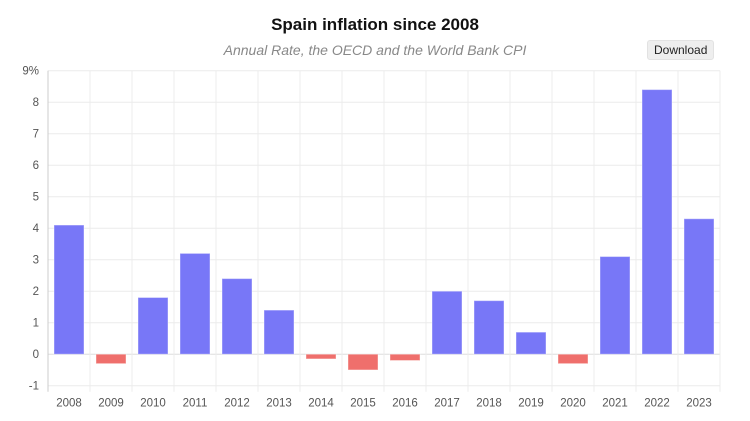  What do you see at coordinates (447, 322) in the screenshot?
I see `bar-2017` at bounding box center [447, 322].